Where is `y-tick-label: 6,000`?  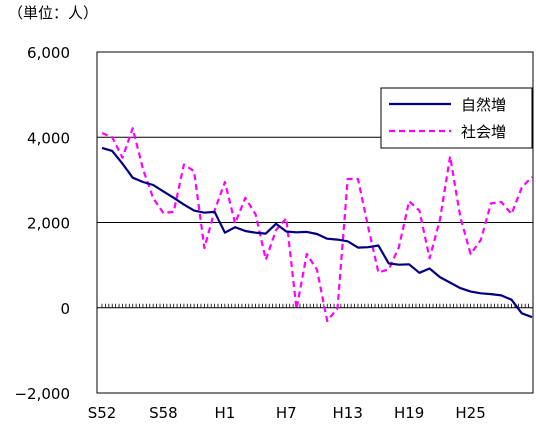 y-tick-label: 6,000 is located at coordinates (48, 53).